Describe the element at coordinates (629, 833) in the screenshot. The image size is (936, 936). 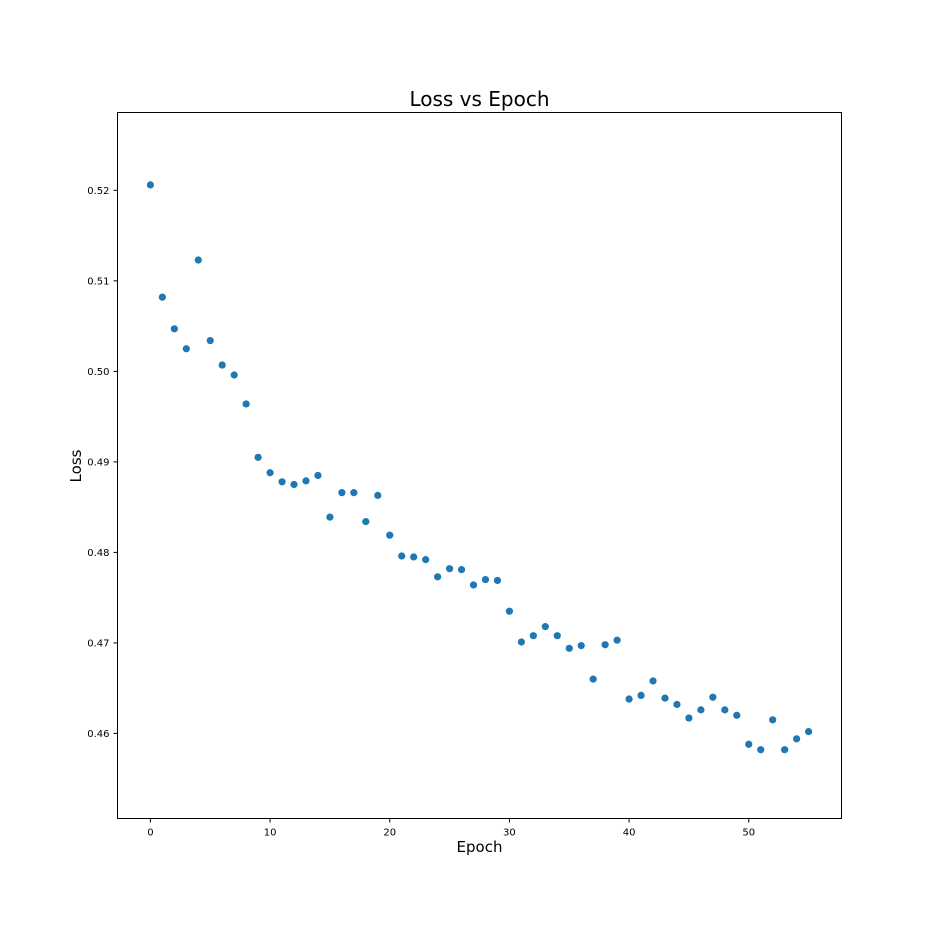
I see `x-tick-label: 40` at that location.